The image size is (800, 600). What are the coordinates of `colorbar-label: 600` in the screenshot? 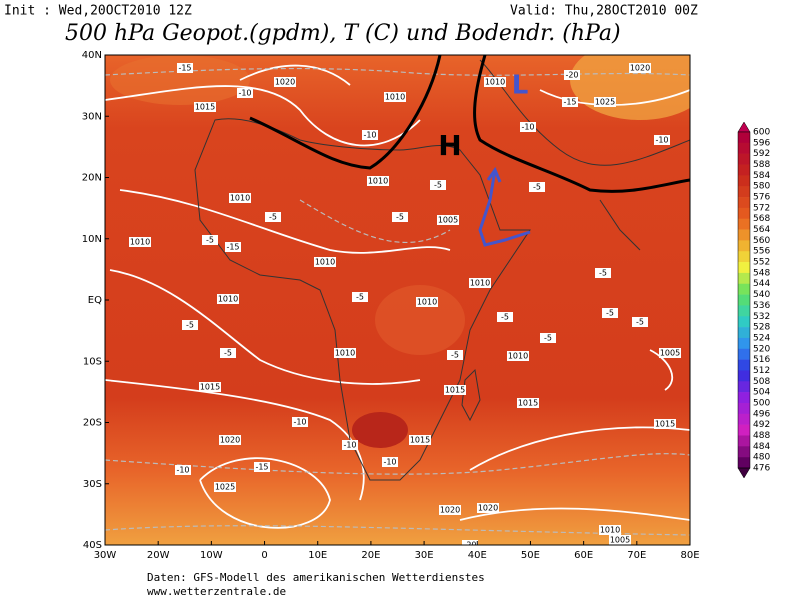 It's located at (761, 133).